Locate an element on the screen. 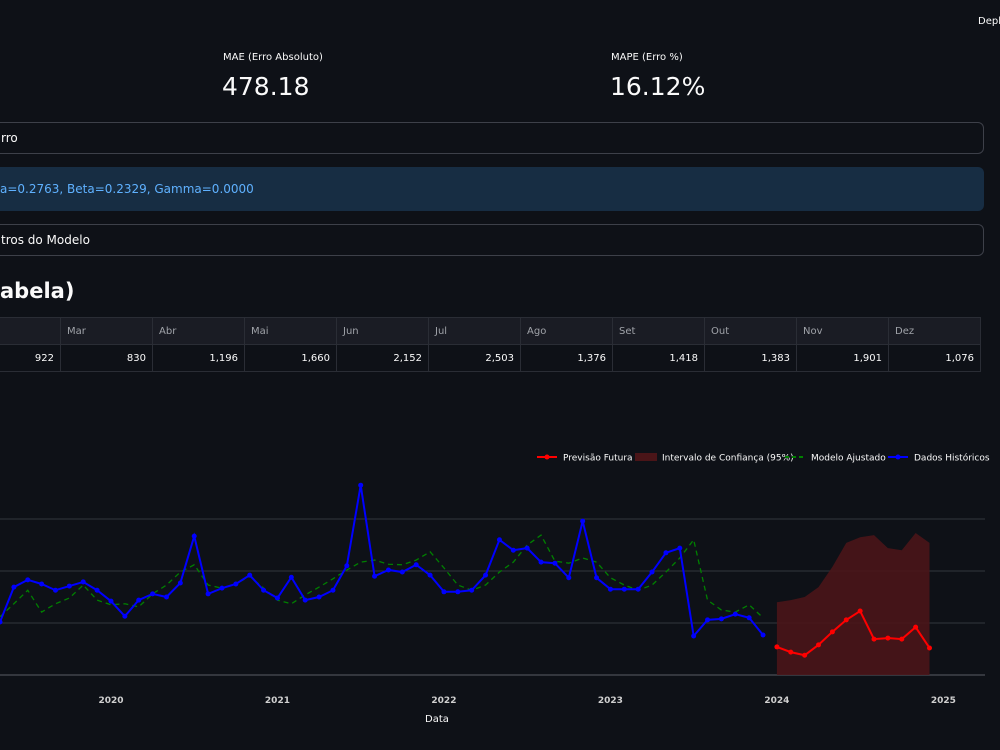 The height and width of the screenshot is (750, 1000). expander: rro is located at coordinates (492, 138).